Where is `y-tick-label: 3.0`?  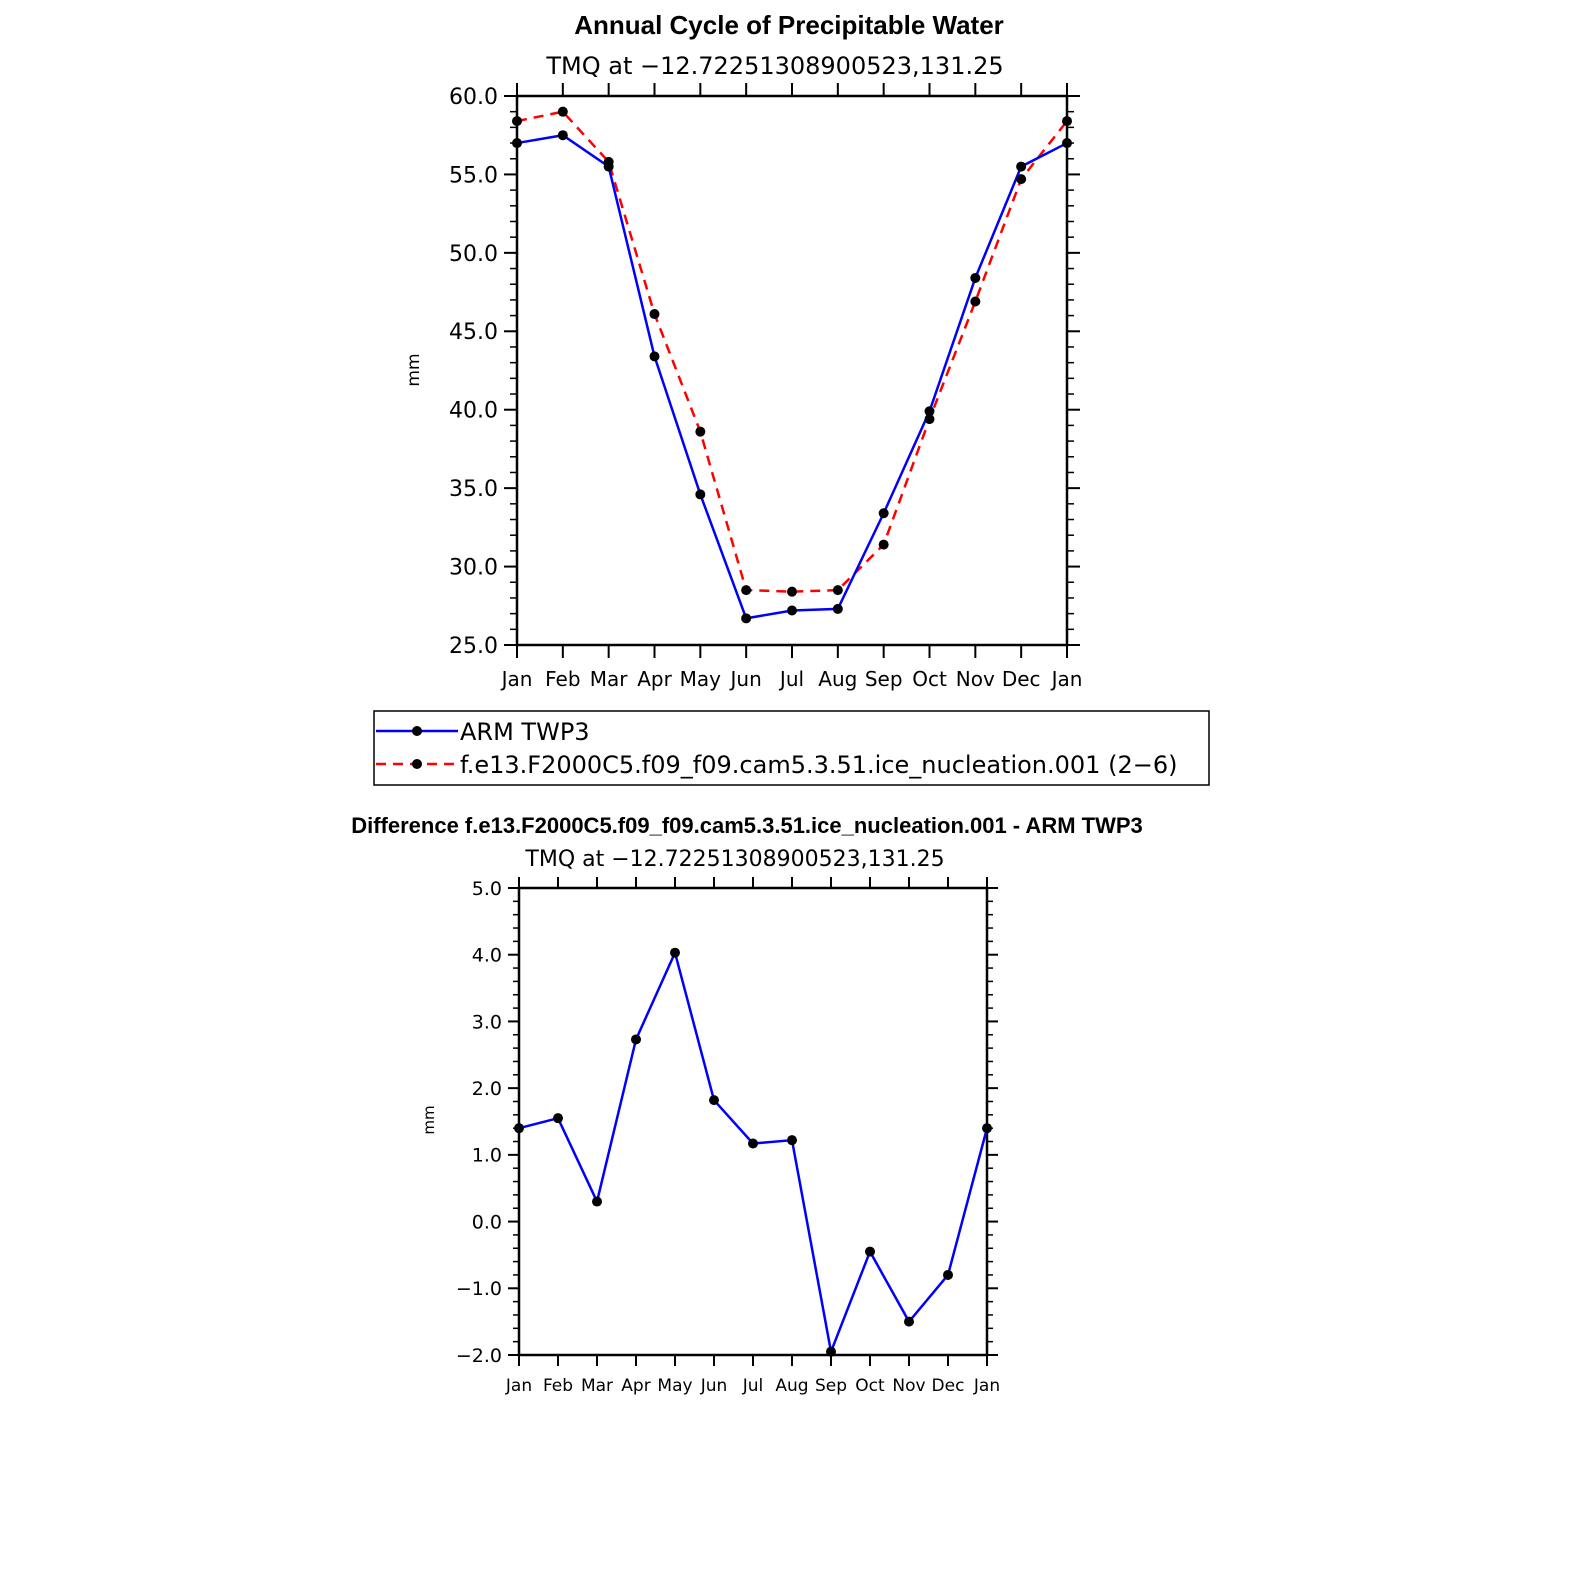
y-tick-label: 3.0 is located at coordinates (487, 1022).